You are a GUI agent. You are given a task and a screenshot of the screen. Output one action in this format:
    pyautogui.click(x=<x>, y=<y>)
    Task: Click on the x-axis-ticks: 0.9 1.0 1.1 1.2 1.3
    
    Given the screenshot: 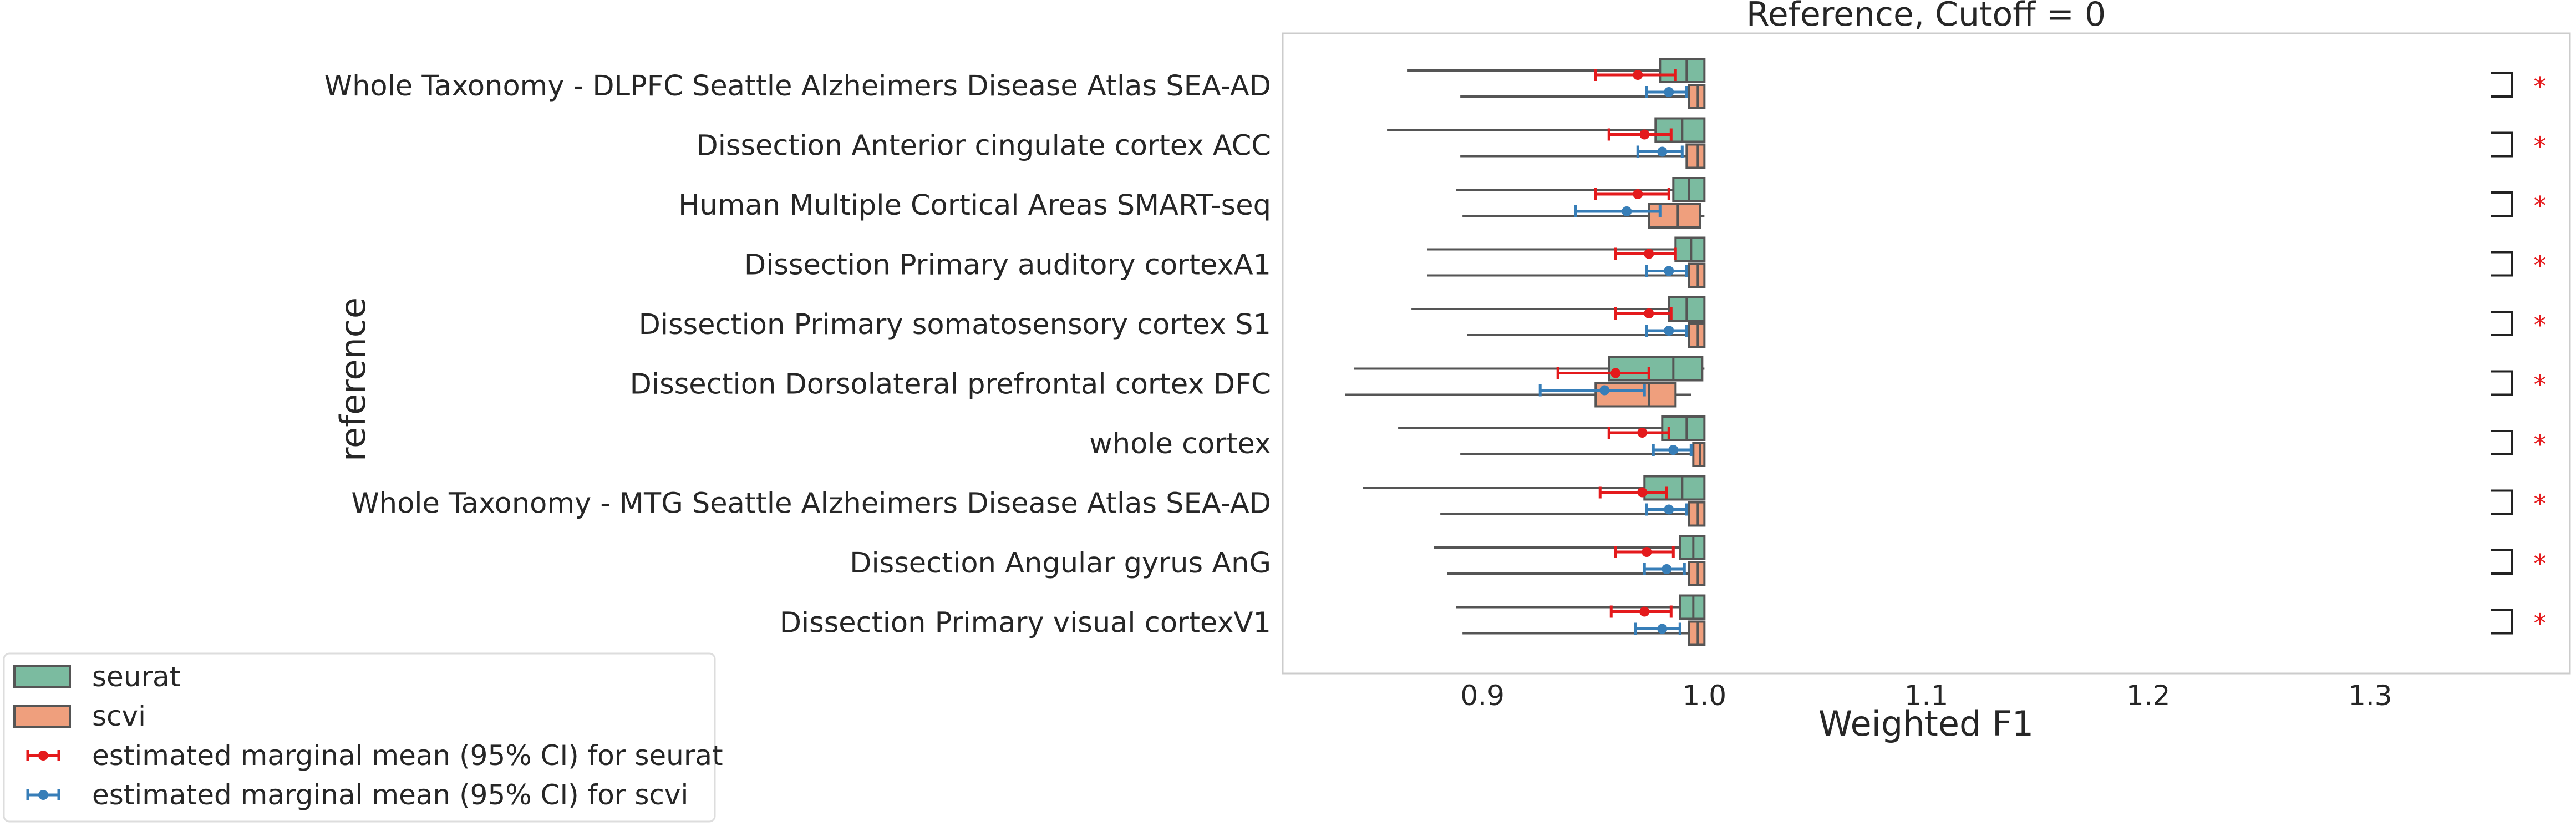 What is the action you would take?
    pyautogui.click(x=1926, y=696)
    